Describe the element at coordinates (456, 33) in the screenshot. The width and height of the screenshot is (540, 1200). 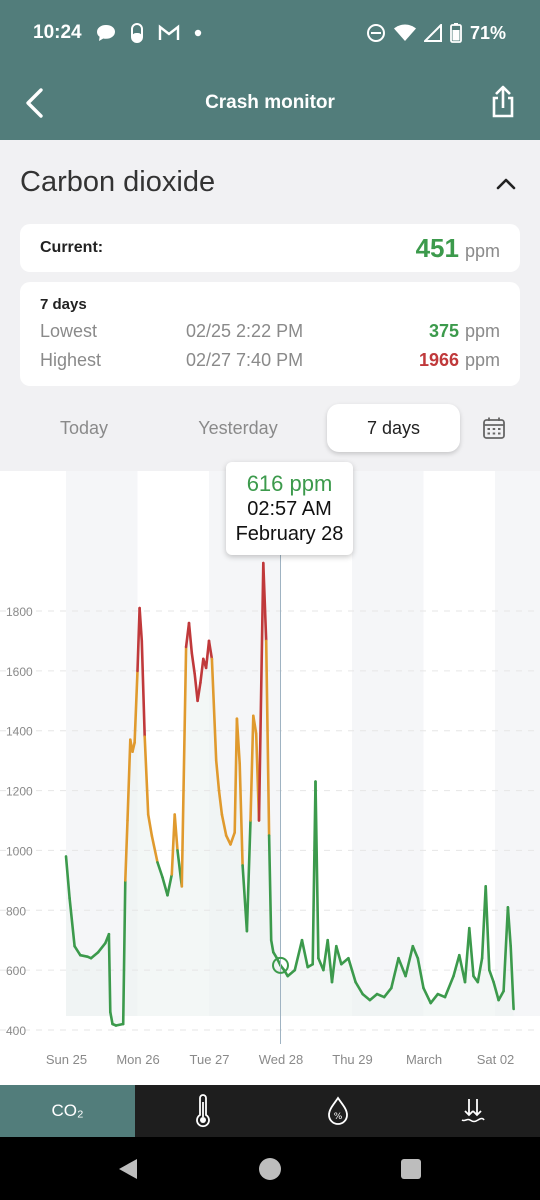
I see `battery-icon` at that location.